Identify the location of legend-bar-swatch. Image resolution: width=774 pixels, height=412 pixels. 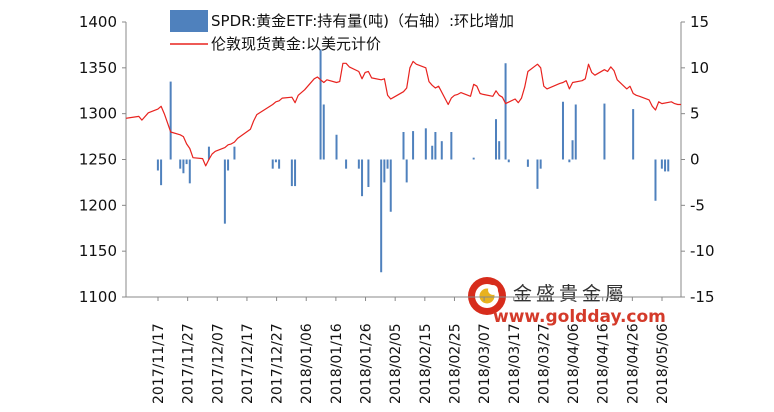
(189, 21).